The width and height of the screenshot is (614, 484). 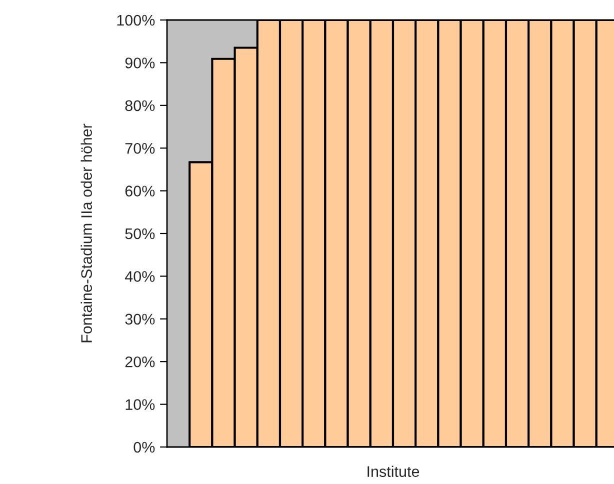 I want to click on y-tick-label: 30%, so click(x=140, y=319).